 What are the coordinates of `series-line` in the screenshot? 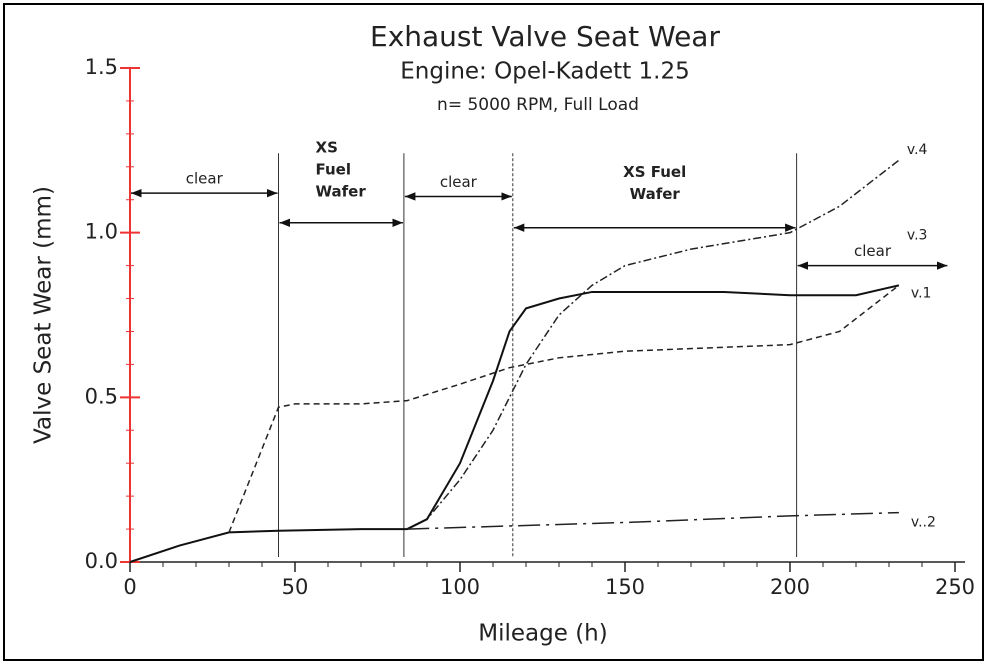 It's located at (653, 520).